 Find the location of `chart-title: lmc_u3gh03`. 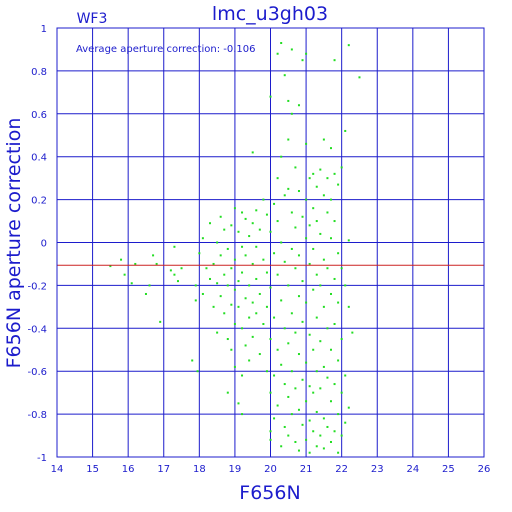

chart-title: lmc_u3gh03 is located at coordinates (270, 14).